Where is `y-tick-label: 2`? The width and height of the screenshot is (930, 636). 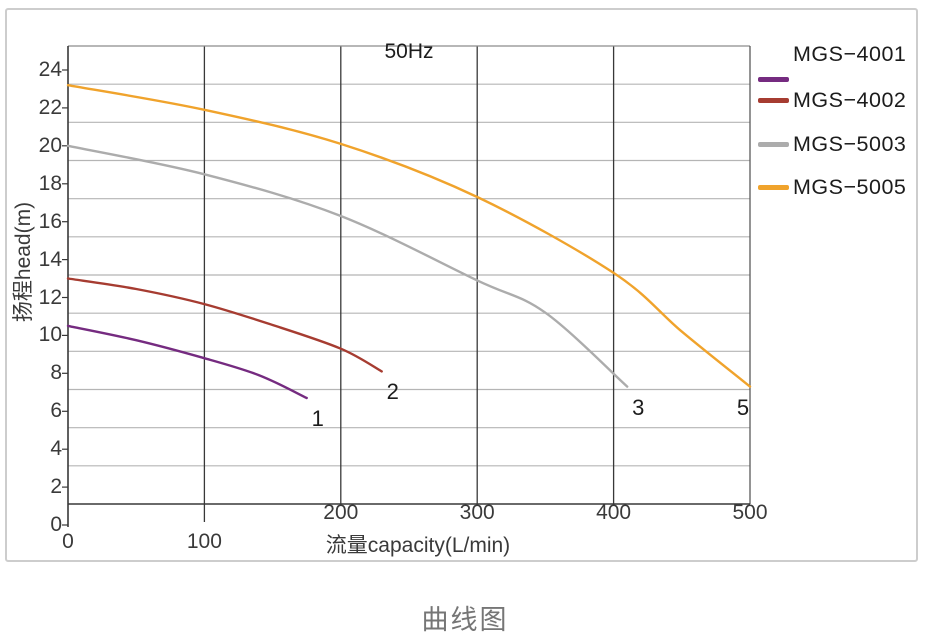
y-tick-label: 2 is located at coordinates (56, 487).